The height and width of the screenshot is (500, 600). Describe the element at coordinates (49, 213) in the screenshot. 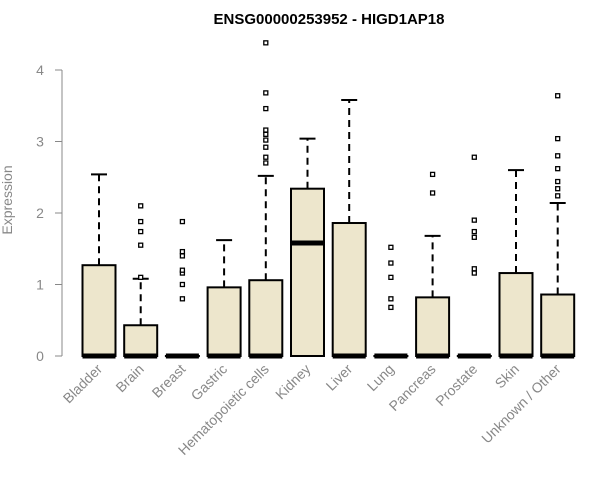

I see `y-axis: 0 1 2 3 4` at that location.